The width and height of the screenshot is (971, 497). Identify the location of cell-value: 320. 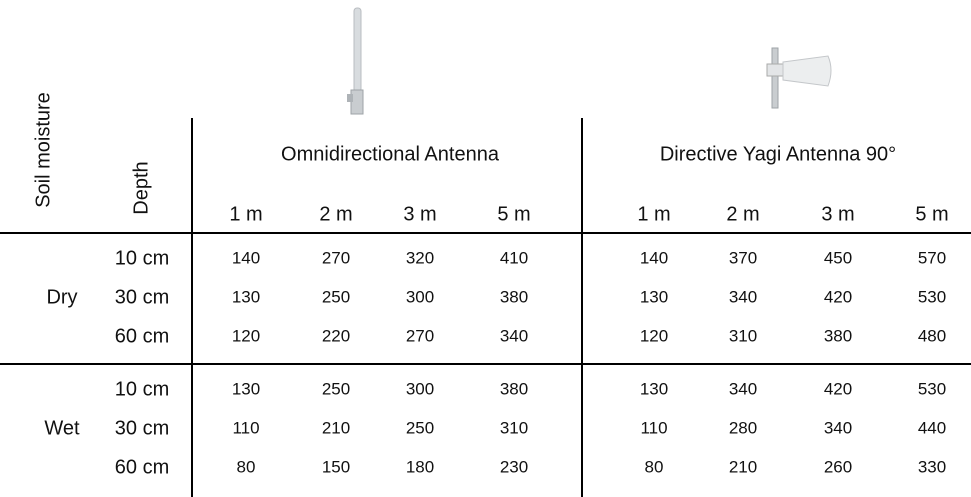
(420, 257).